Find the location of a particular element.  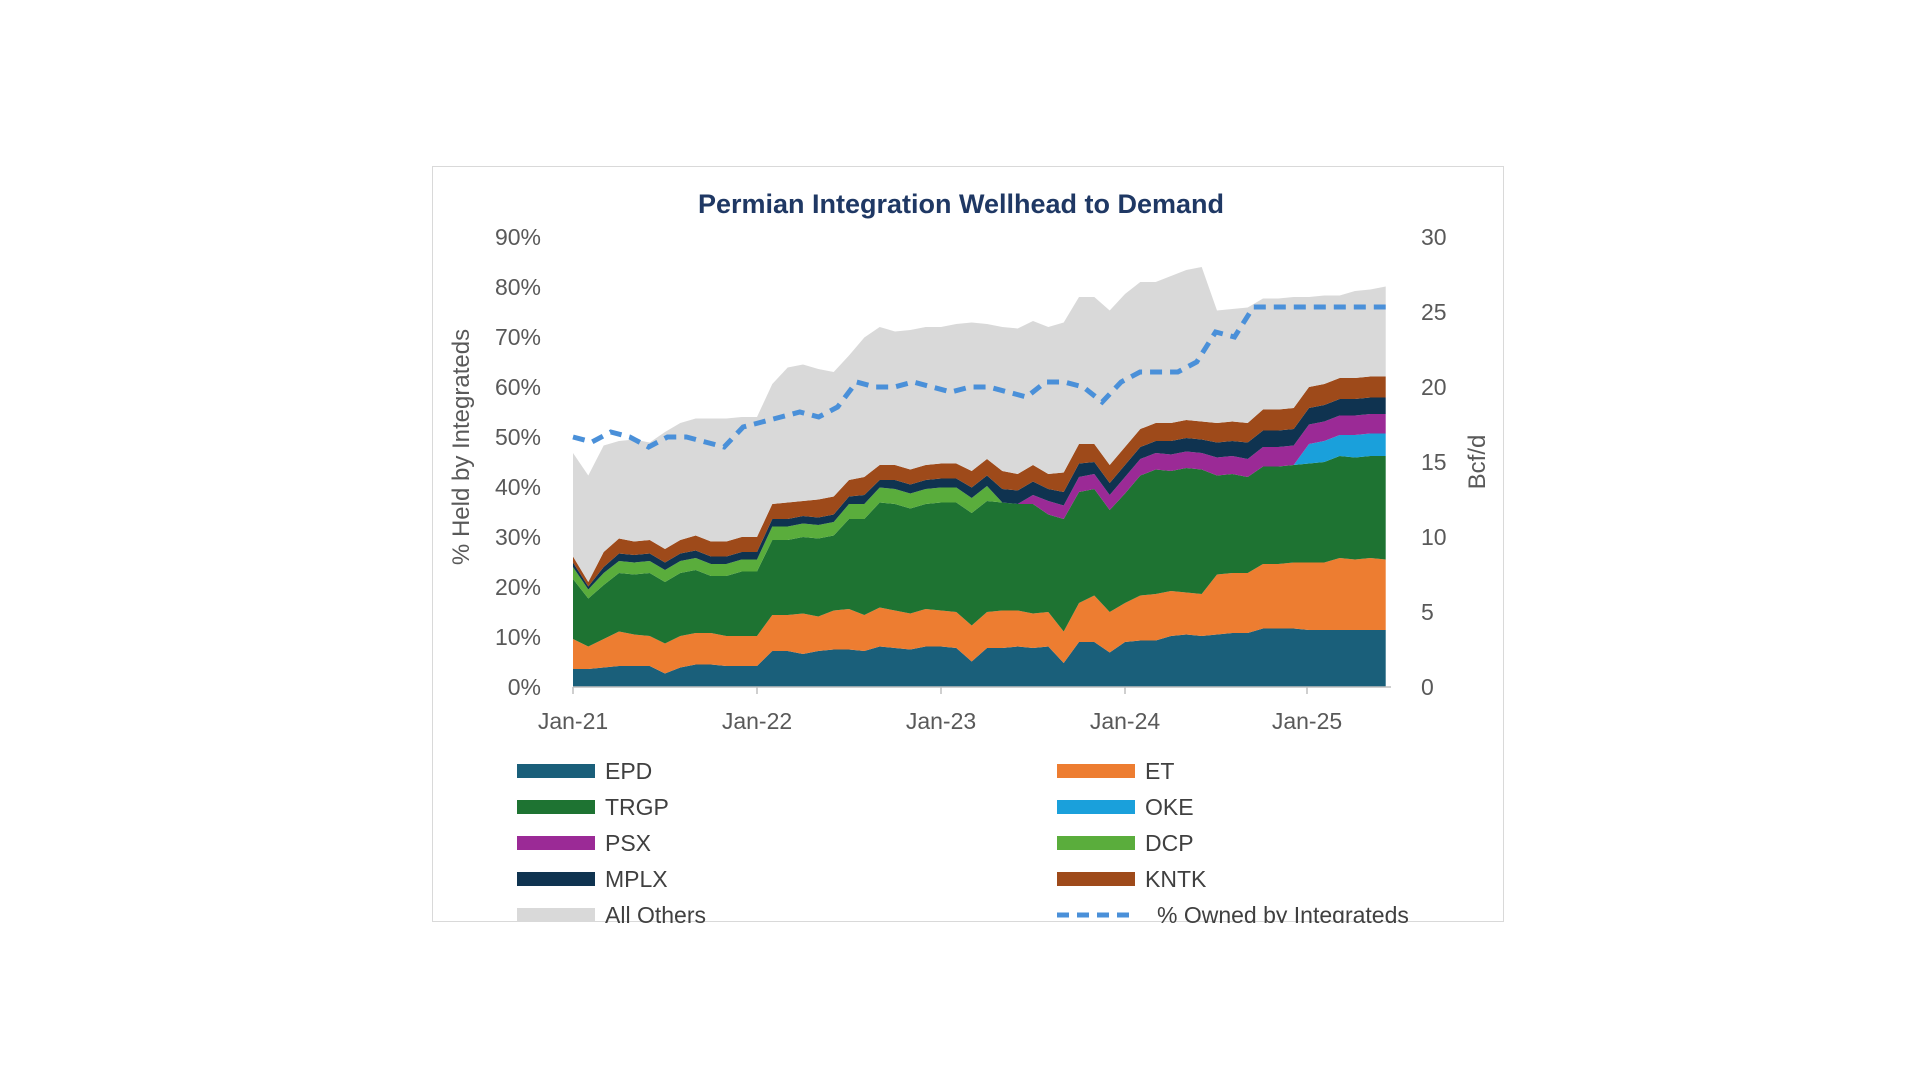

y-right-tick-label: 30 is located at coordinates (1434, 237).